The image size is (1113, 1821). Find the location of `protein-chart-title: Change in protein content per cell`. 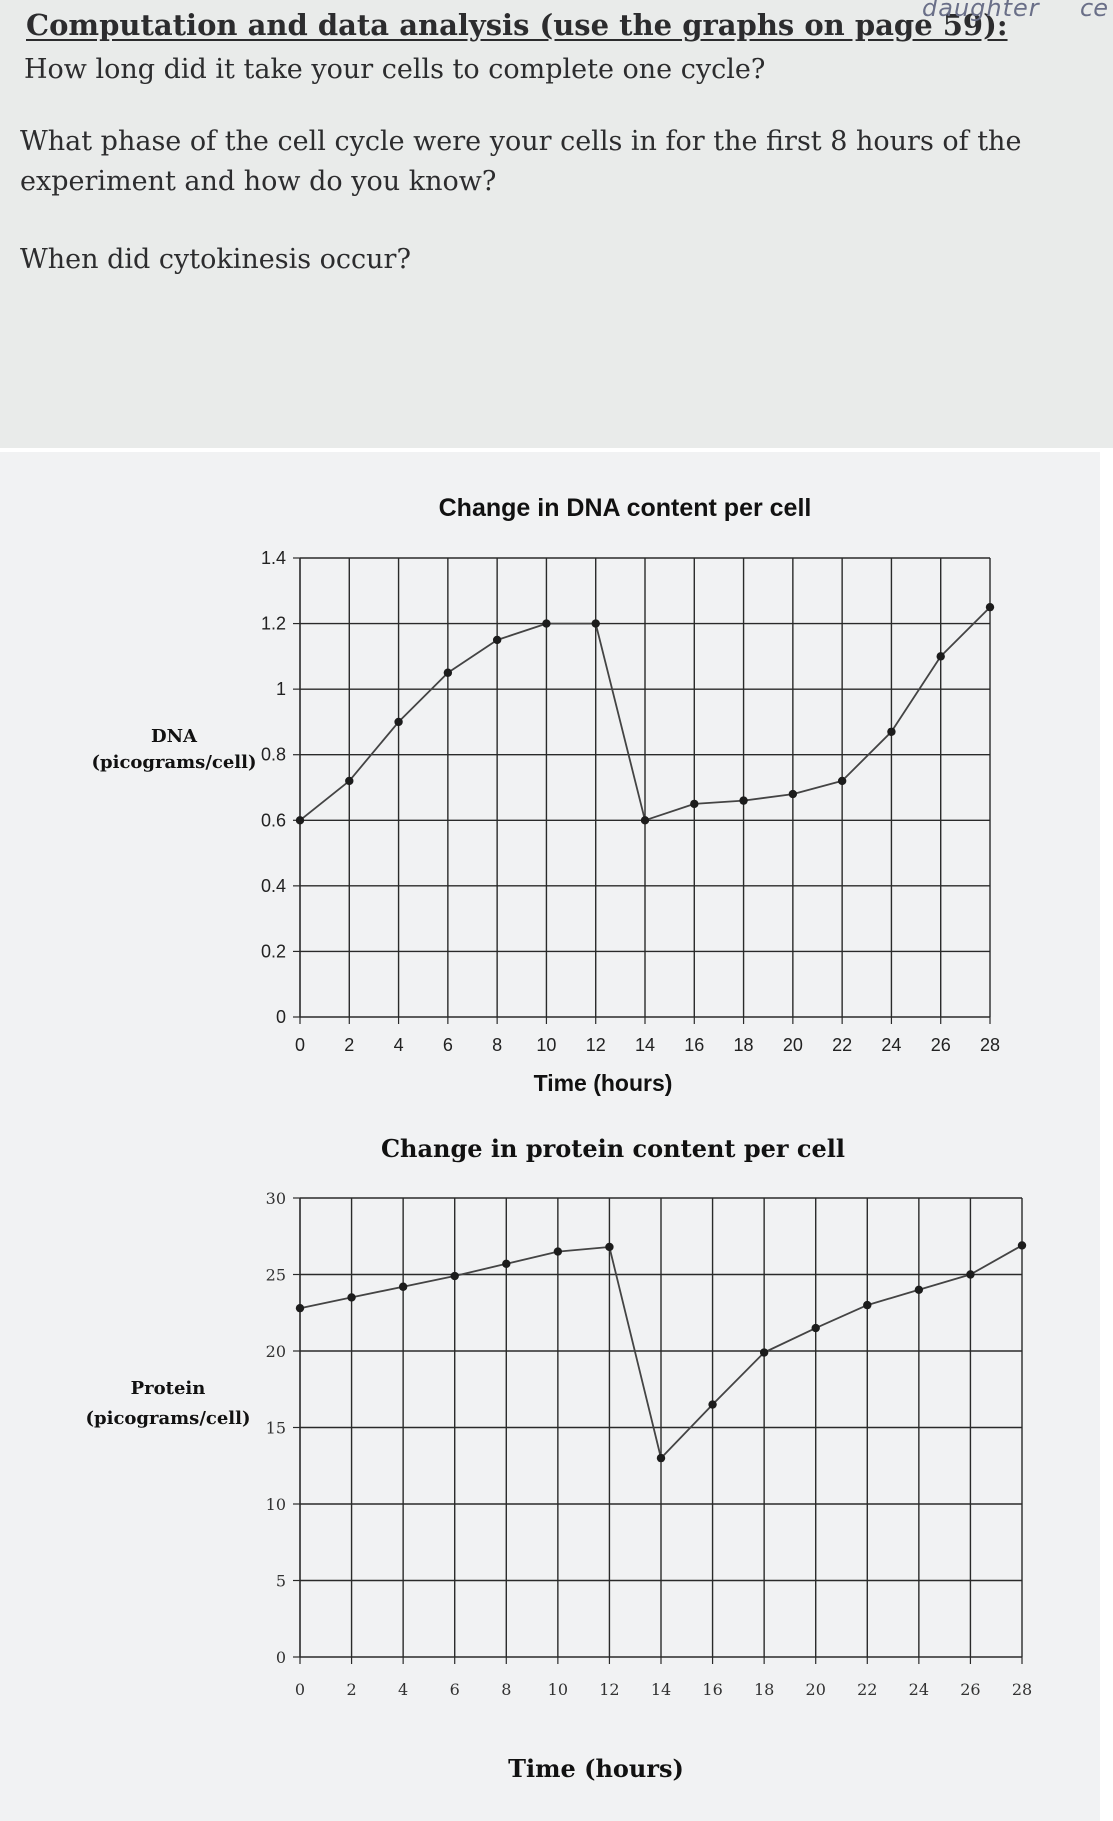

protein-chart-title: Change in protein content per cell is located at coordinates (613, 1148).